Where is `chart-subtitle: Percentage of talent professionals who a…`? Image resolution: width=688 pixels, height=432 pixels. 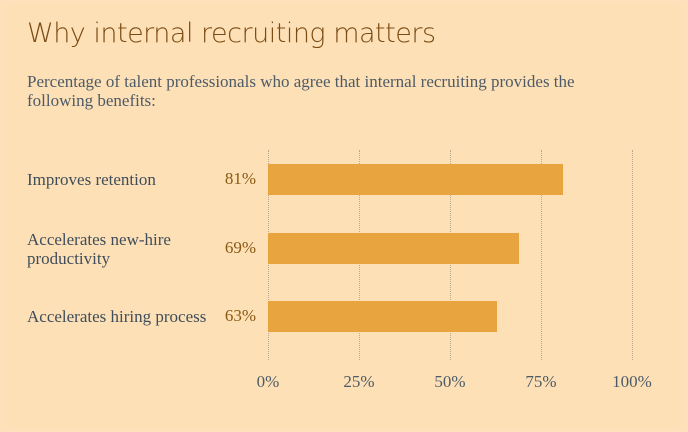 chart-subtitle: Percentage of talent professionals who a… is located at coordinates (301, 91).